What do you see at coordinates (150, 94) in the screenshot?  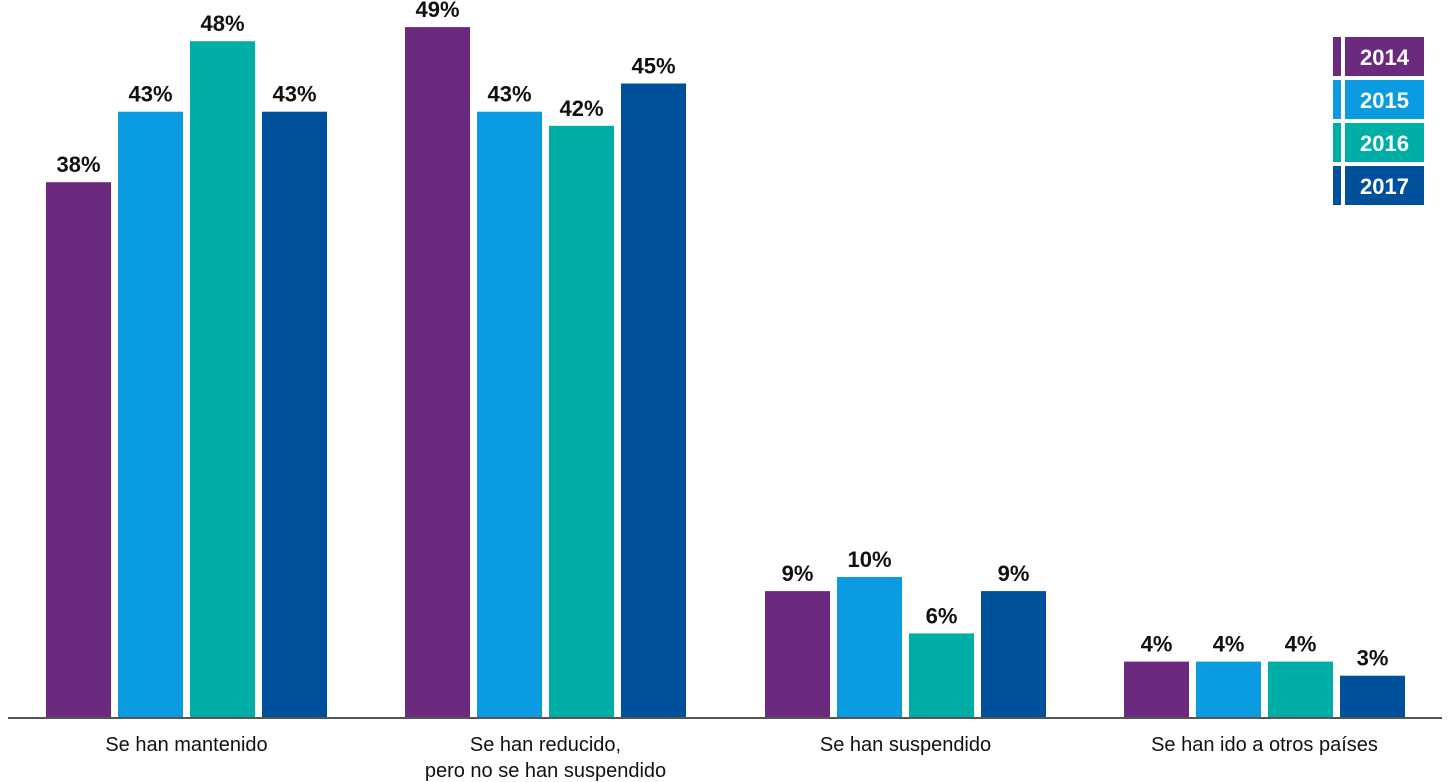 I see `value-label-2015-cat-1: 43%` at bounding box center [150, 94].